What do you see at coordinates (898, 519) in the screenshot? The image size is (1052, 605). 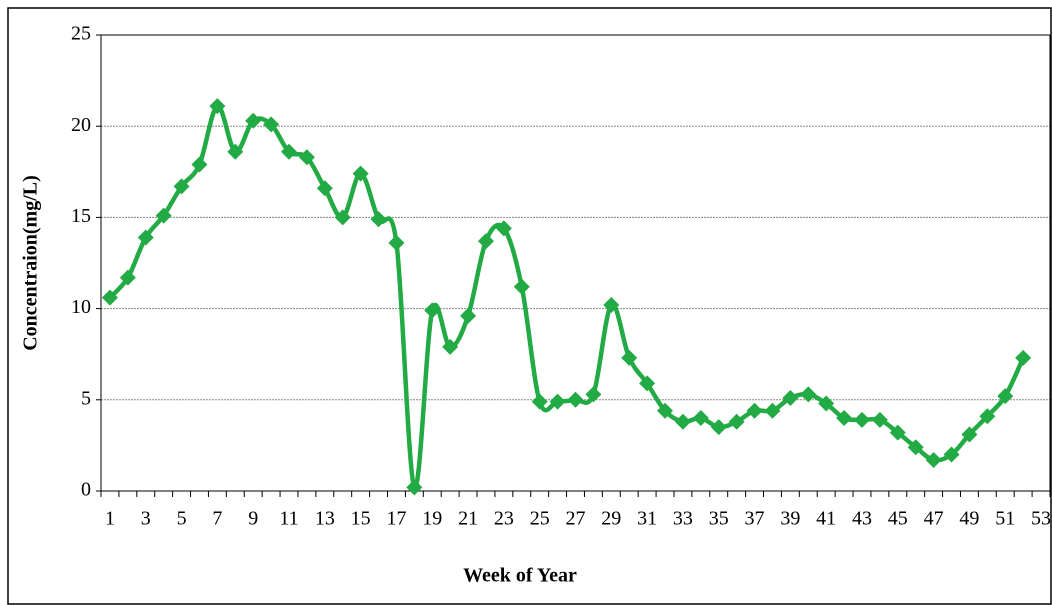 I see `x-tick-label: 45` at bounding box center [898, 519].